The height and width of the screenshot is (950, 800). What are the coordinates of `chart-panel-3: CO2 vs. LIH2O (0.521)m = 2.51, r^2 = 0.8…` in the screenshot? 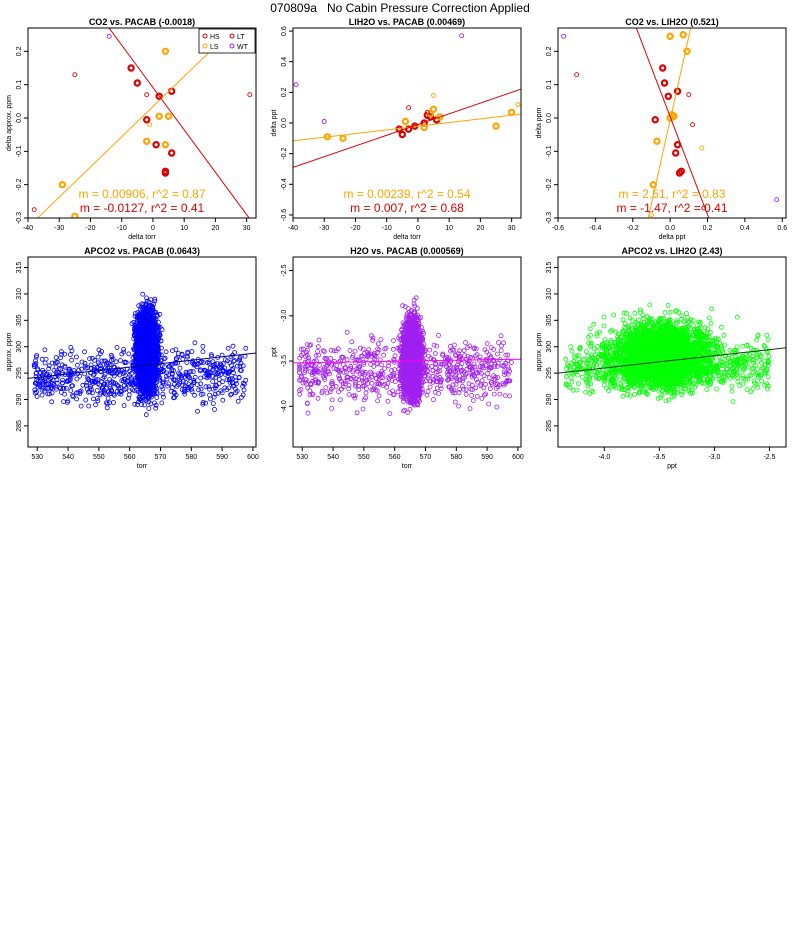 It's located at (661, 129).